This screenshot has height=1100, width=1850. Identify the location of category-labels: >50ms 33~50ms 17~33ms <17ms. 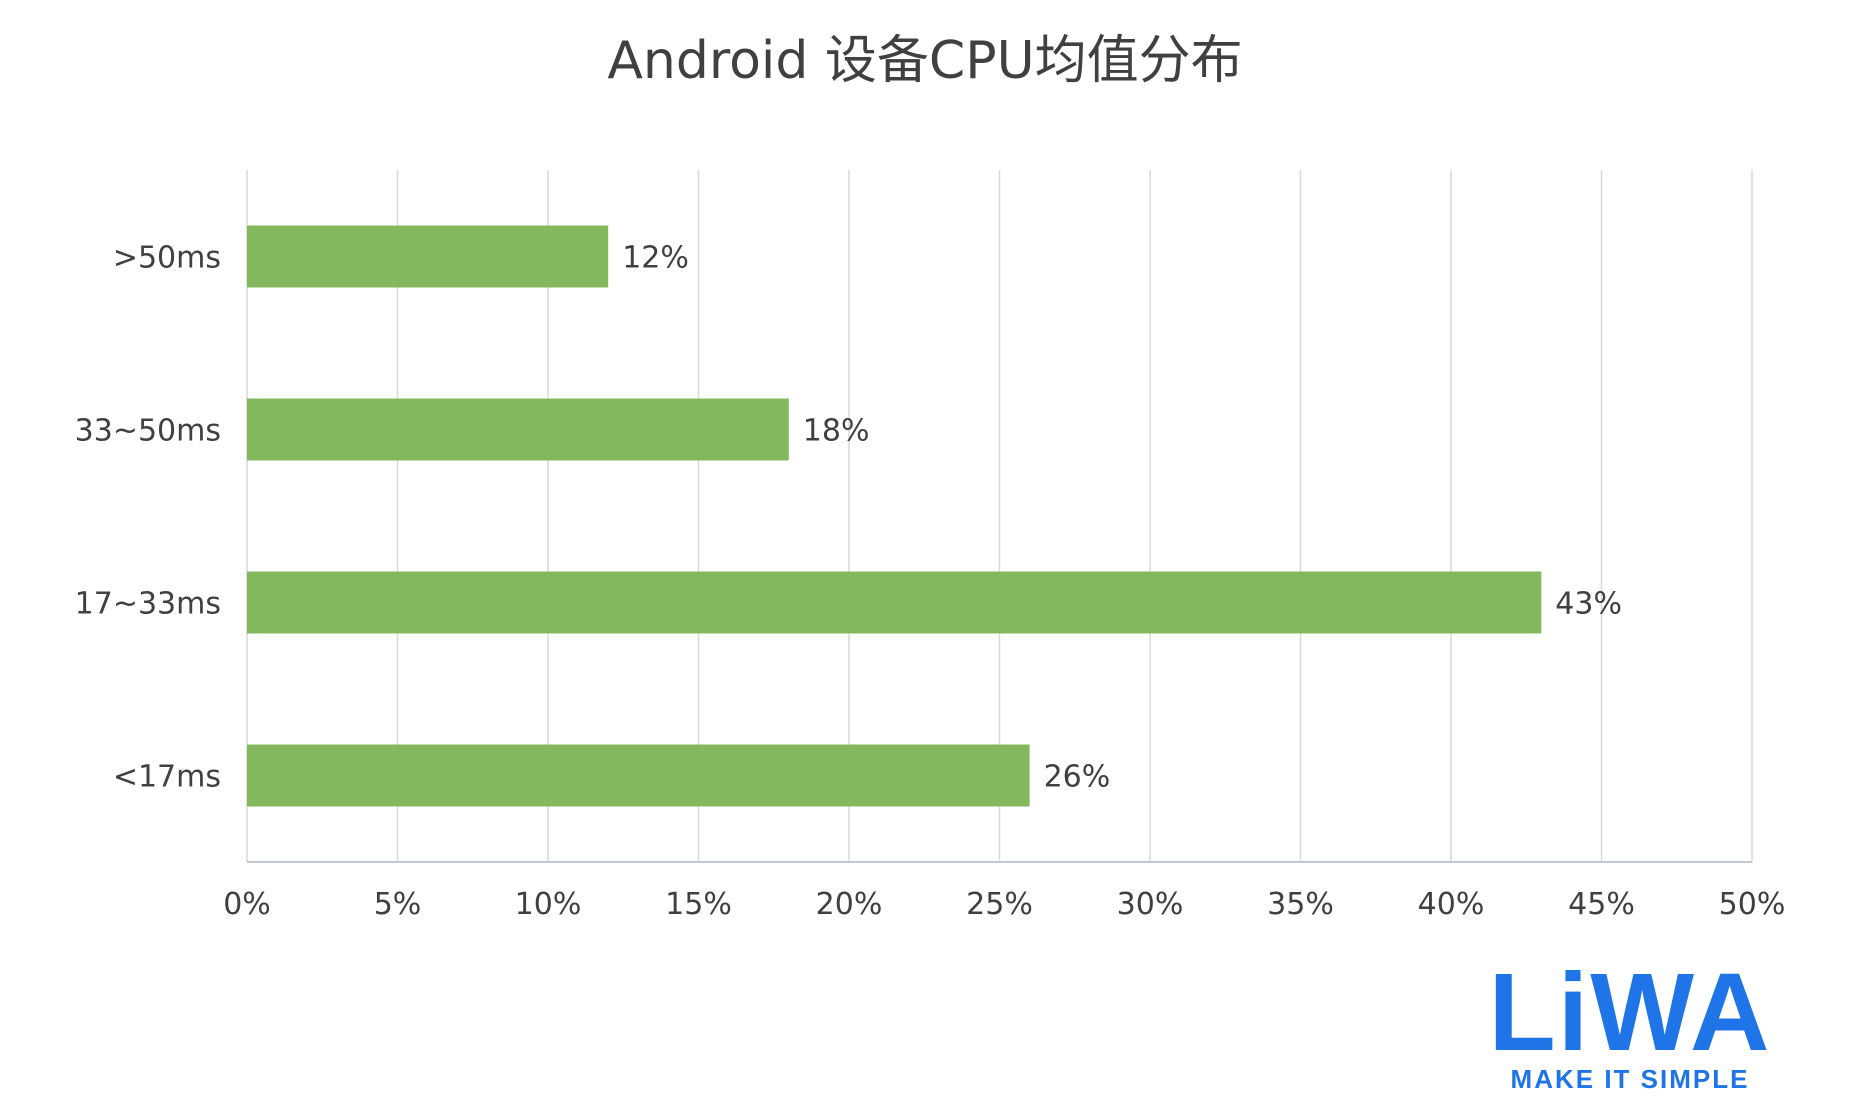
(148, 518).